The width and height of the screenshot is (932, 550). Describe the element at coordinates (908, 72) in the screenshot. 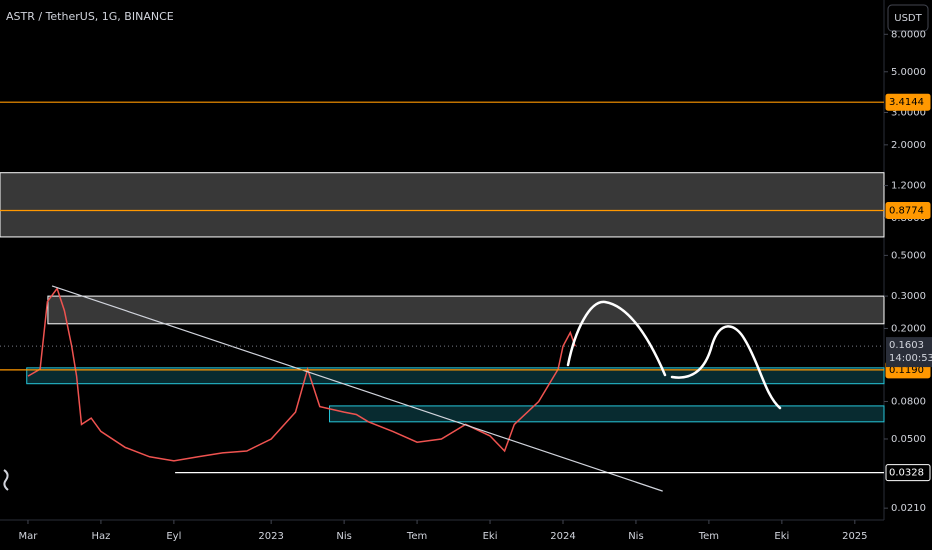

I see `y-tick-label: 5.0000` at that location.